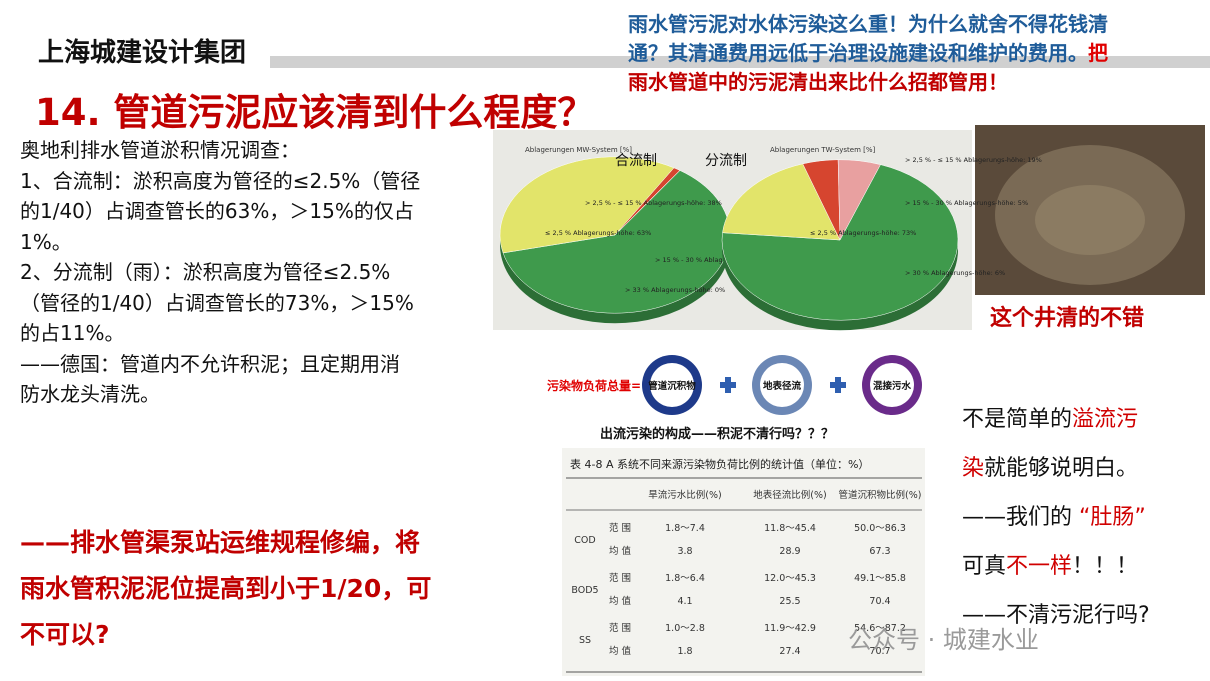 Image resolution: width=1210 pixels, height=681 pixels. What do you see at coordinates (1056, 615) in the screenshot?
I see `text-run: ——不清污泥行吗?` at bounding box center [1056, 615].